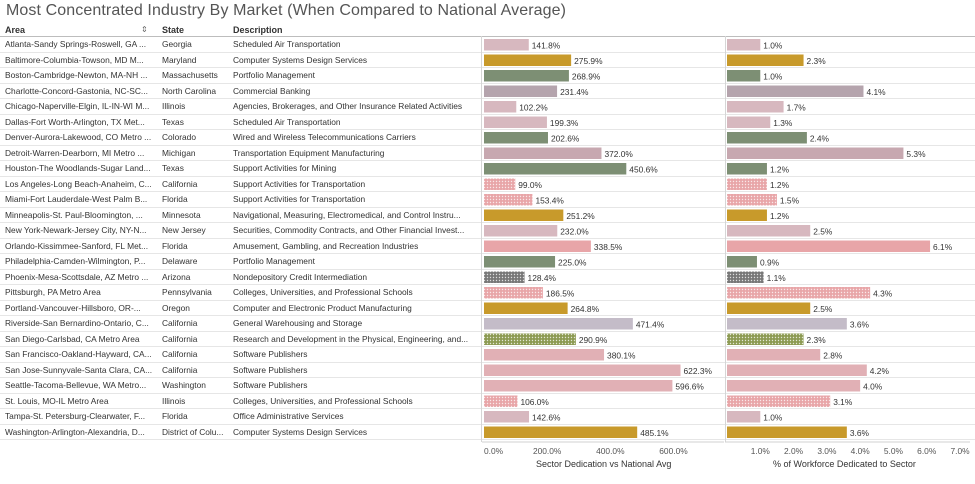  I want to click on axis-title-workforce: % of Workforce Dedicated to Sector, so click(844, 464).